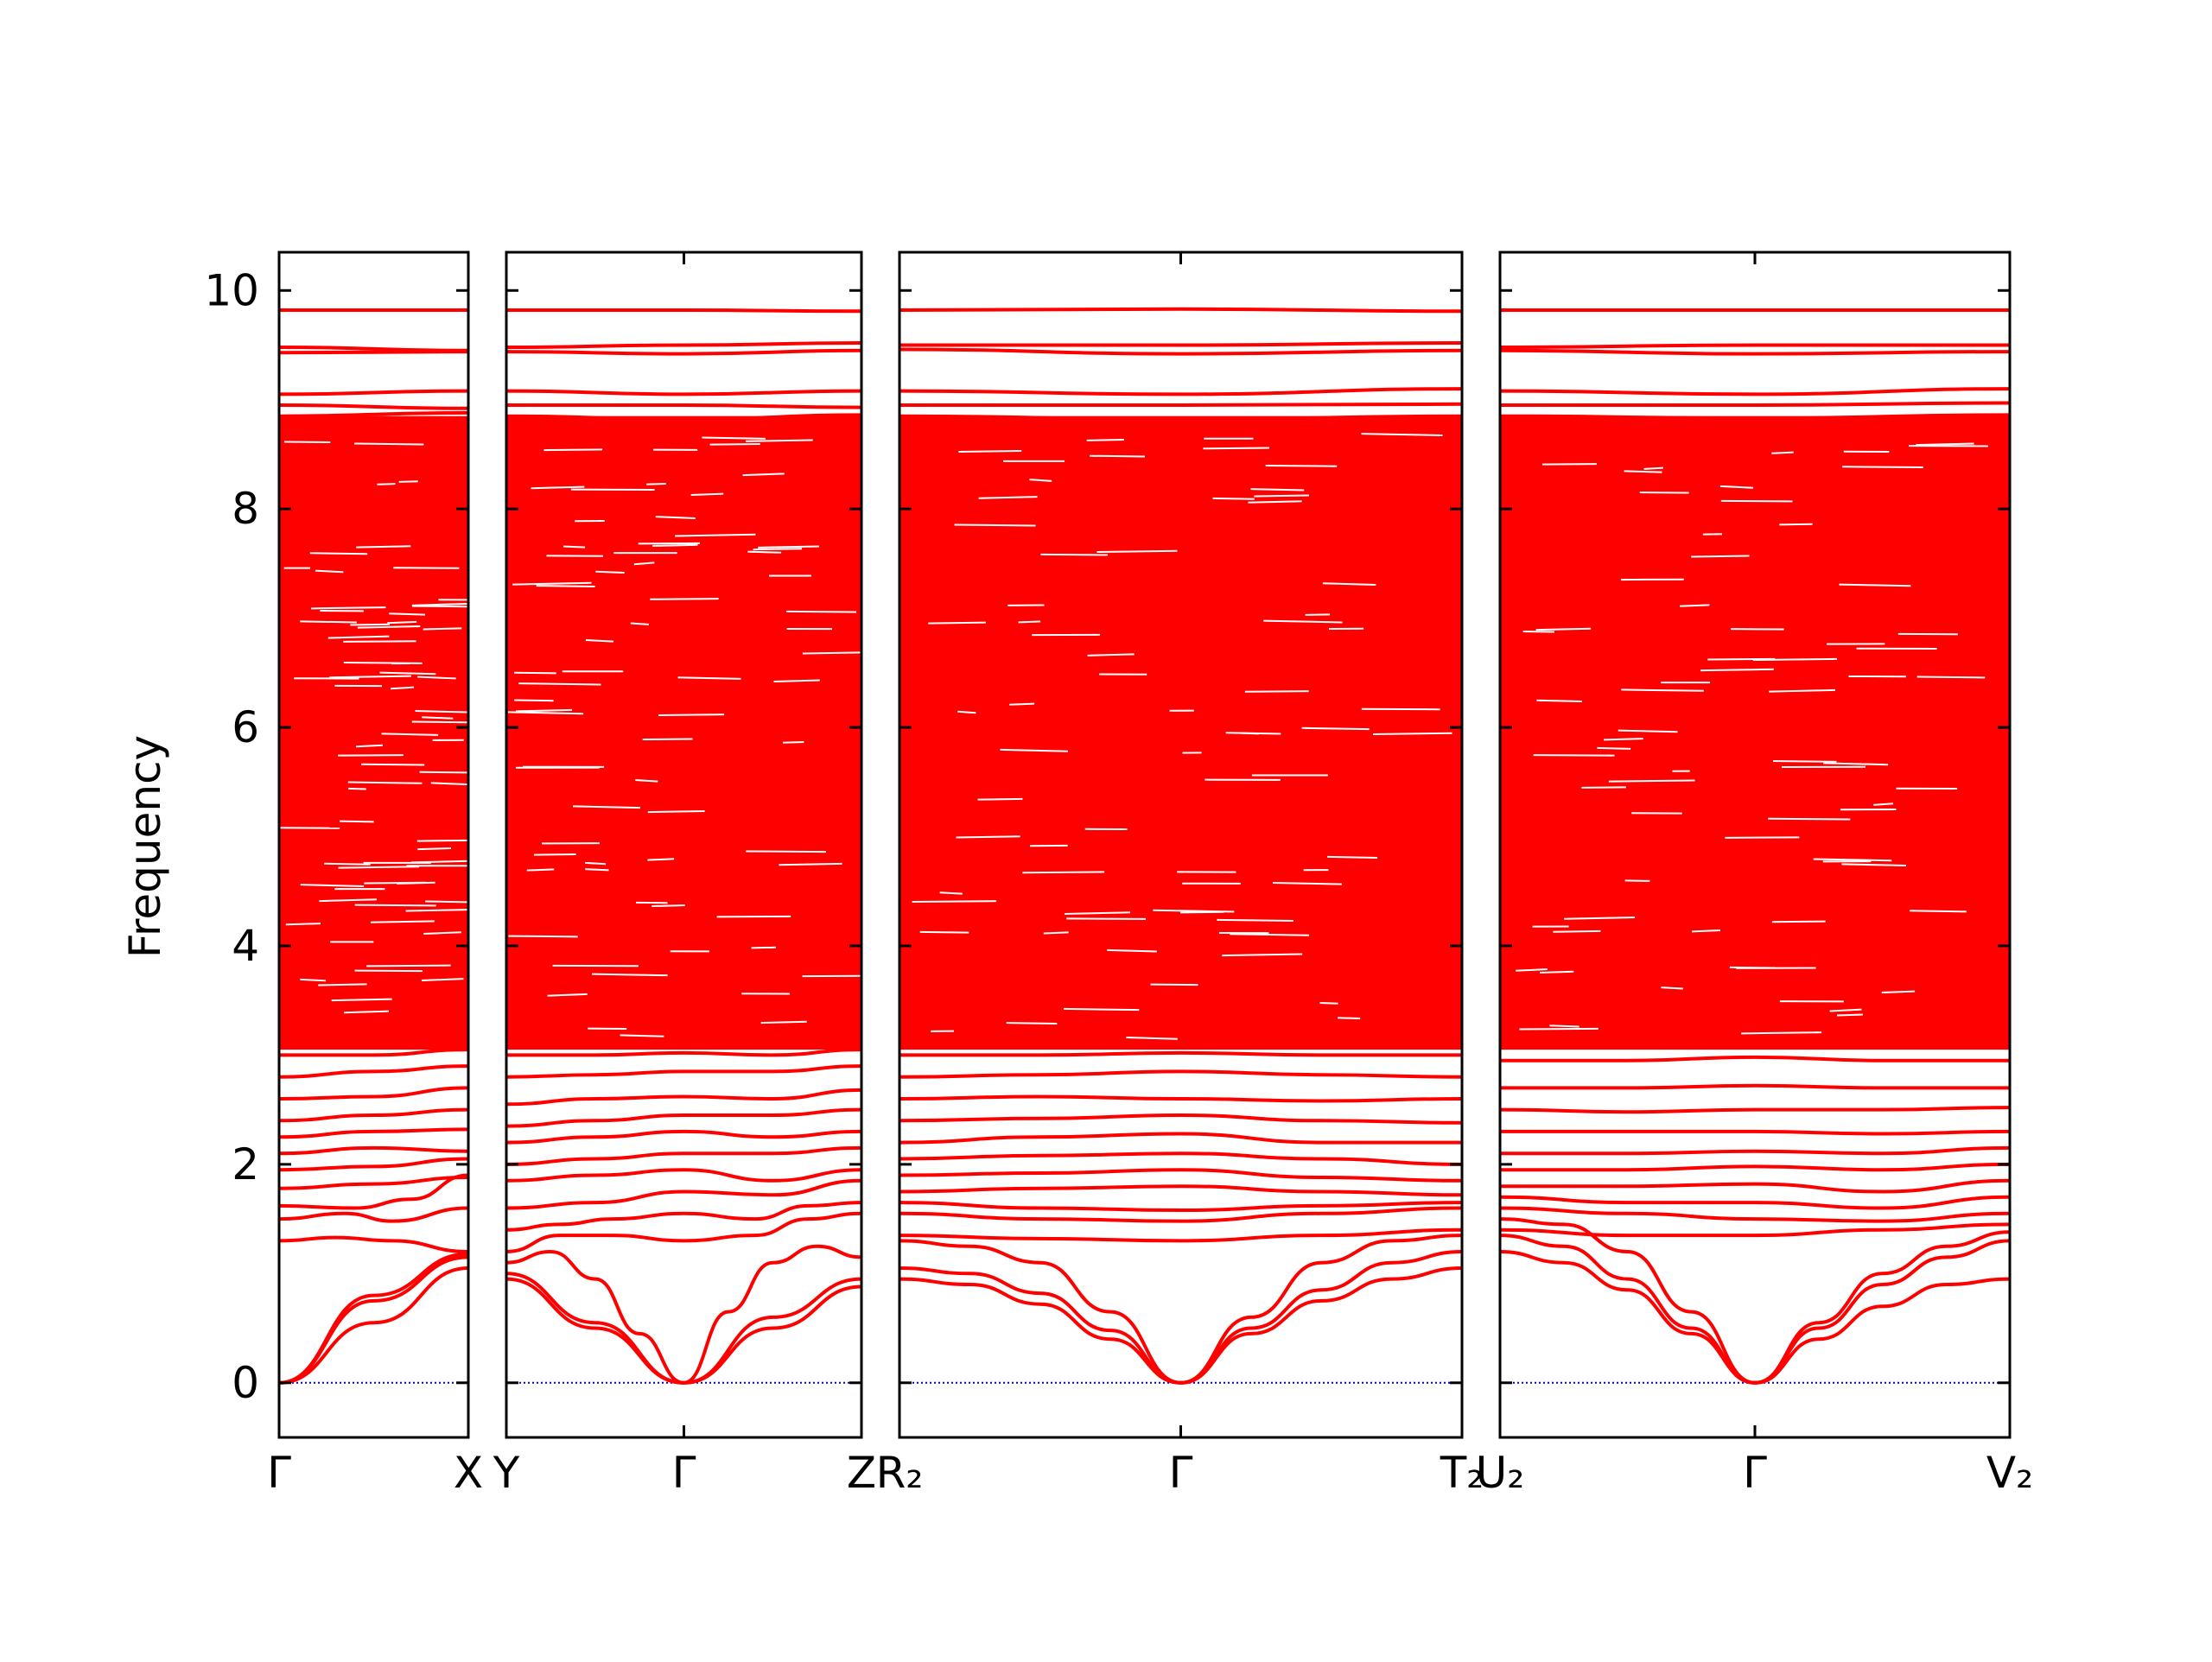  What do you see at coordinates (861, 1473) in the screenshot?
I see `x-tick-label: Z` at bounding box center [861, 1473].